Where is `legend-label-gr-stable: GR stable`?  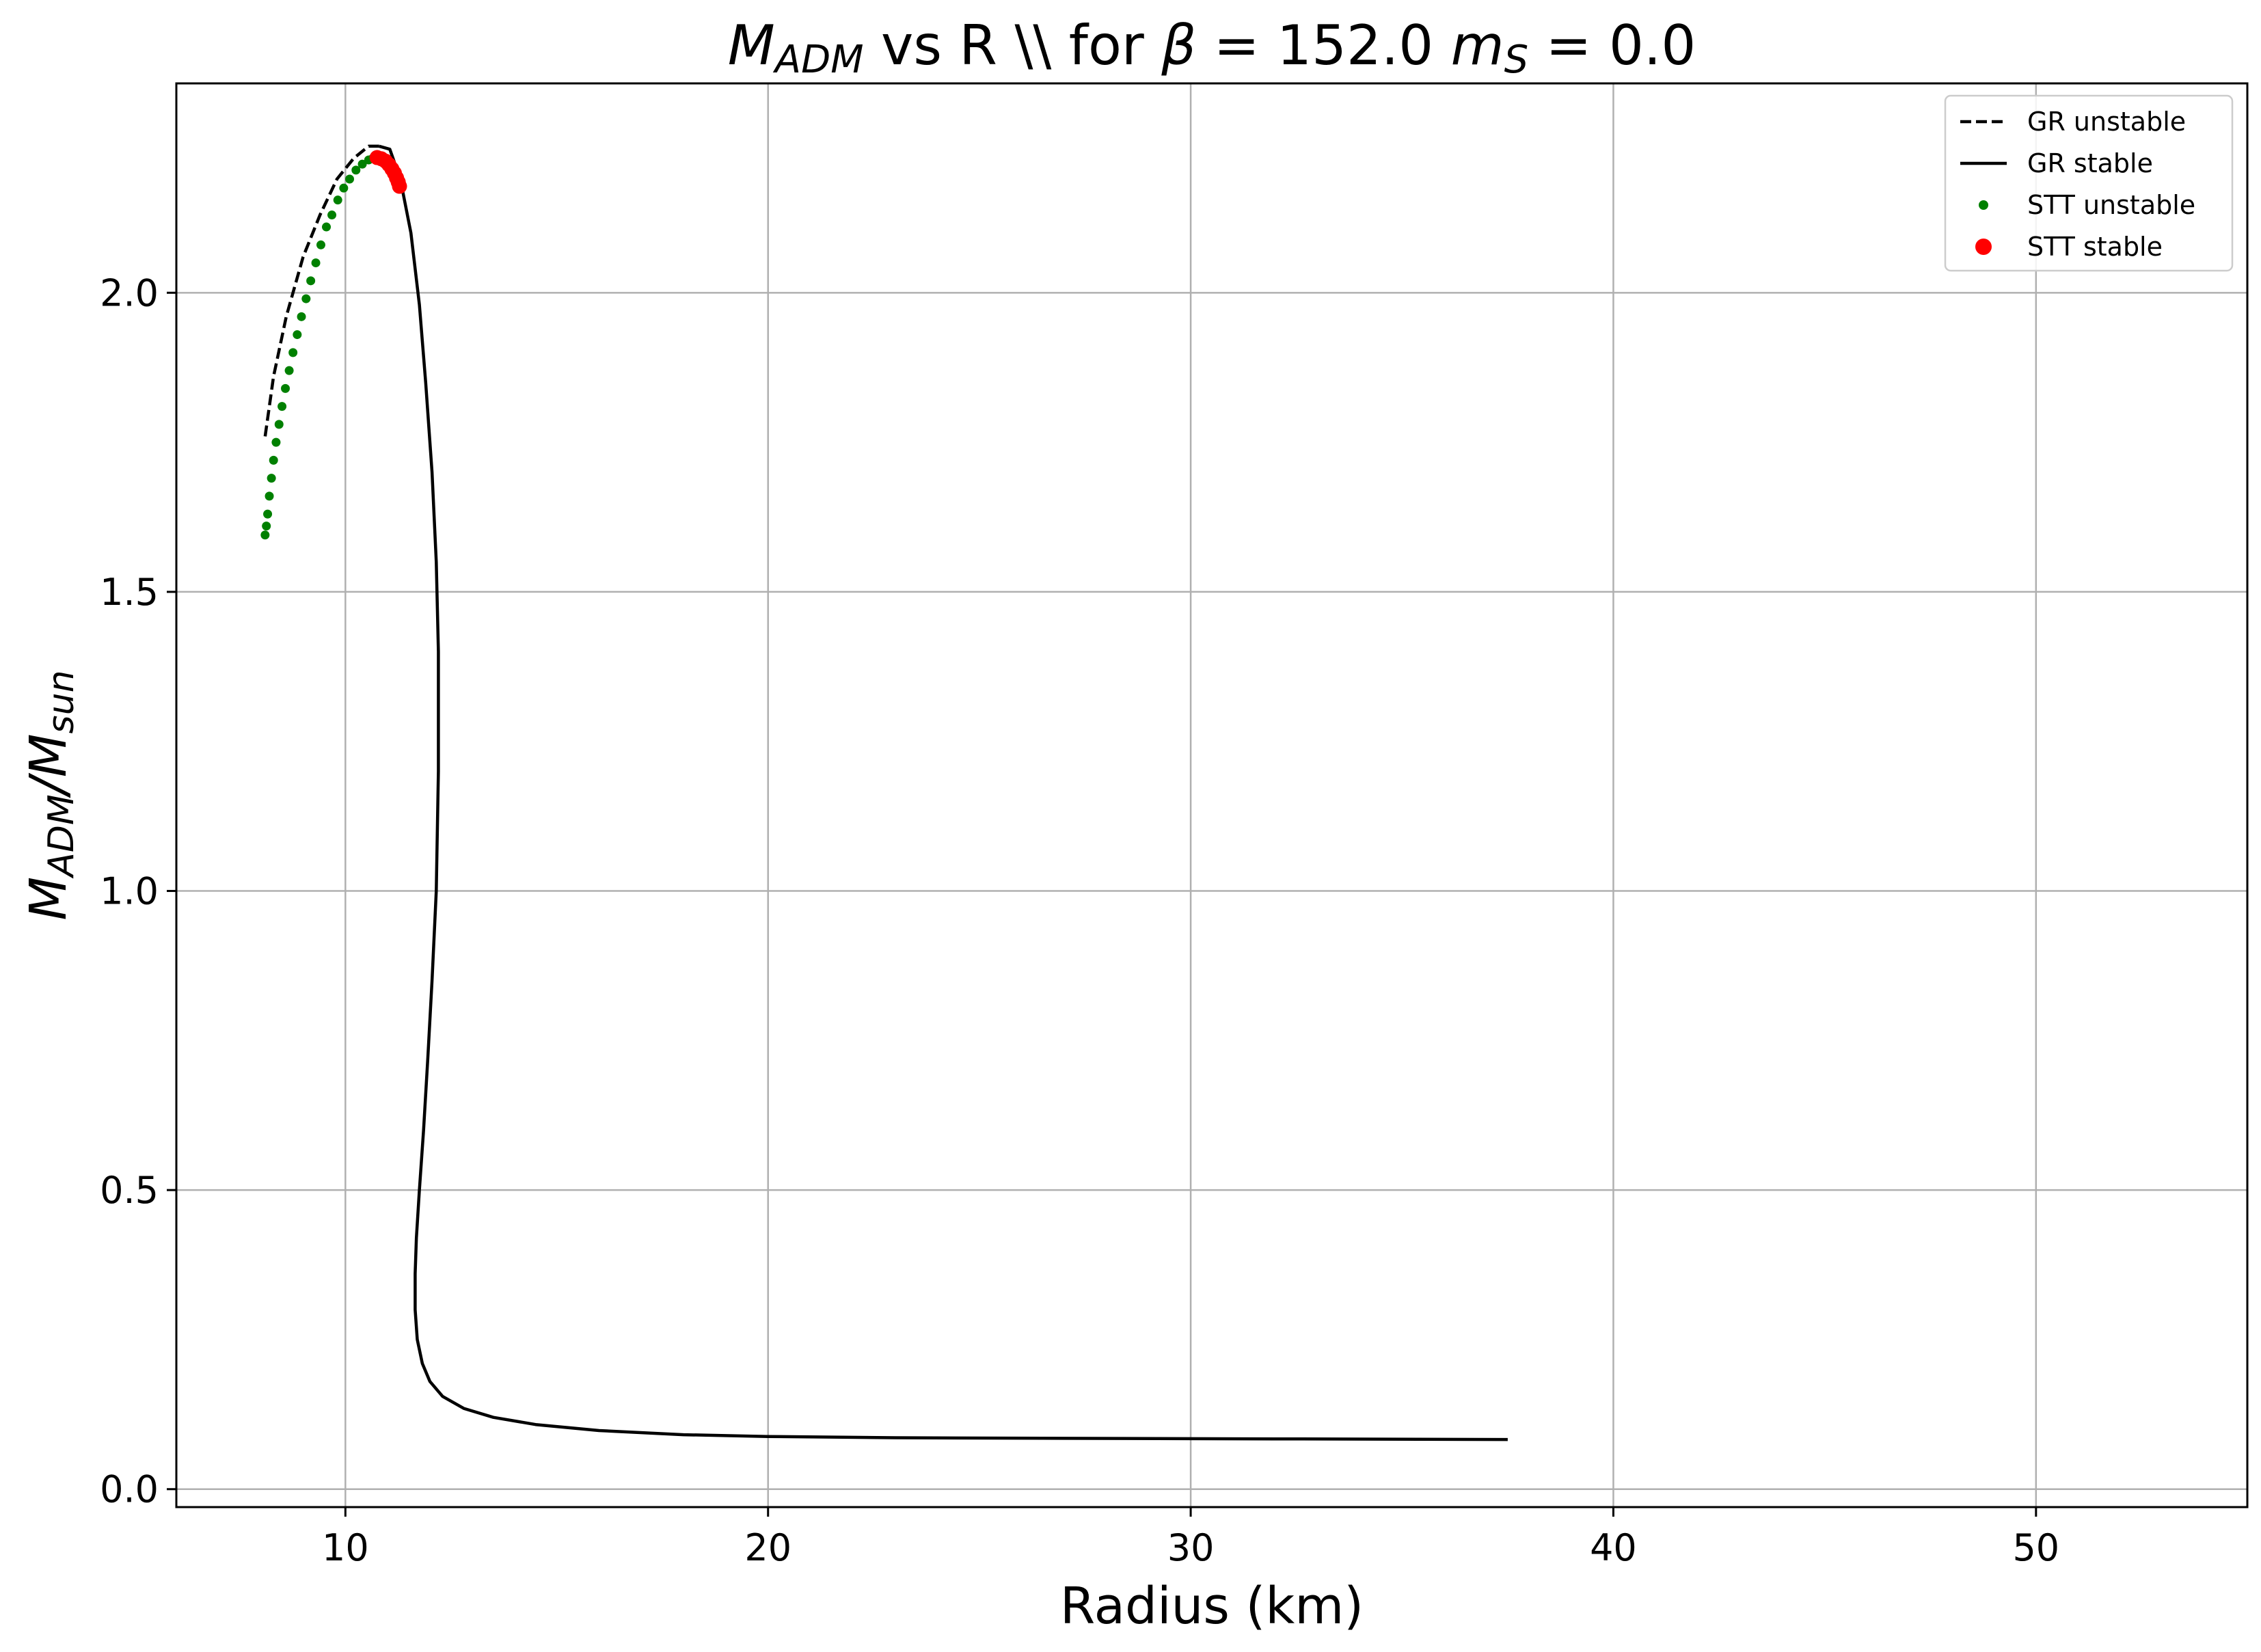 legend-label-gr-stable: GR stable is located at coordinates (2090, 163).